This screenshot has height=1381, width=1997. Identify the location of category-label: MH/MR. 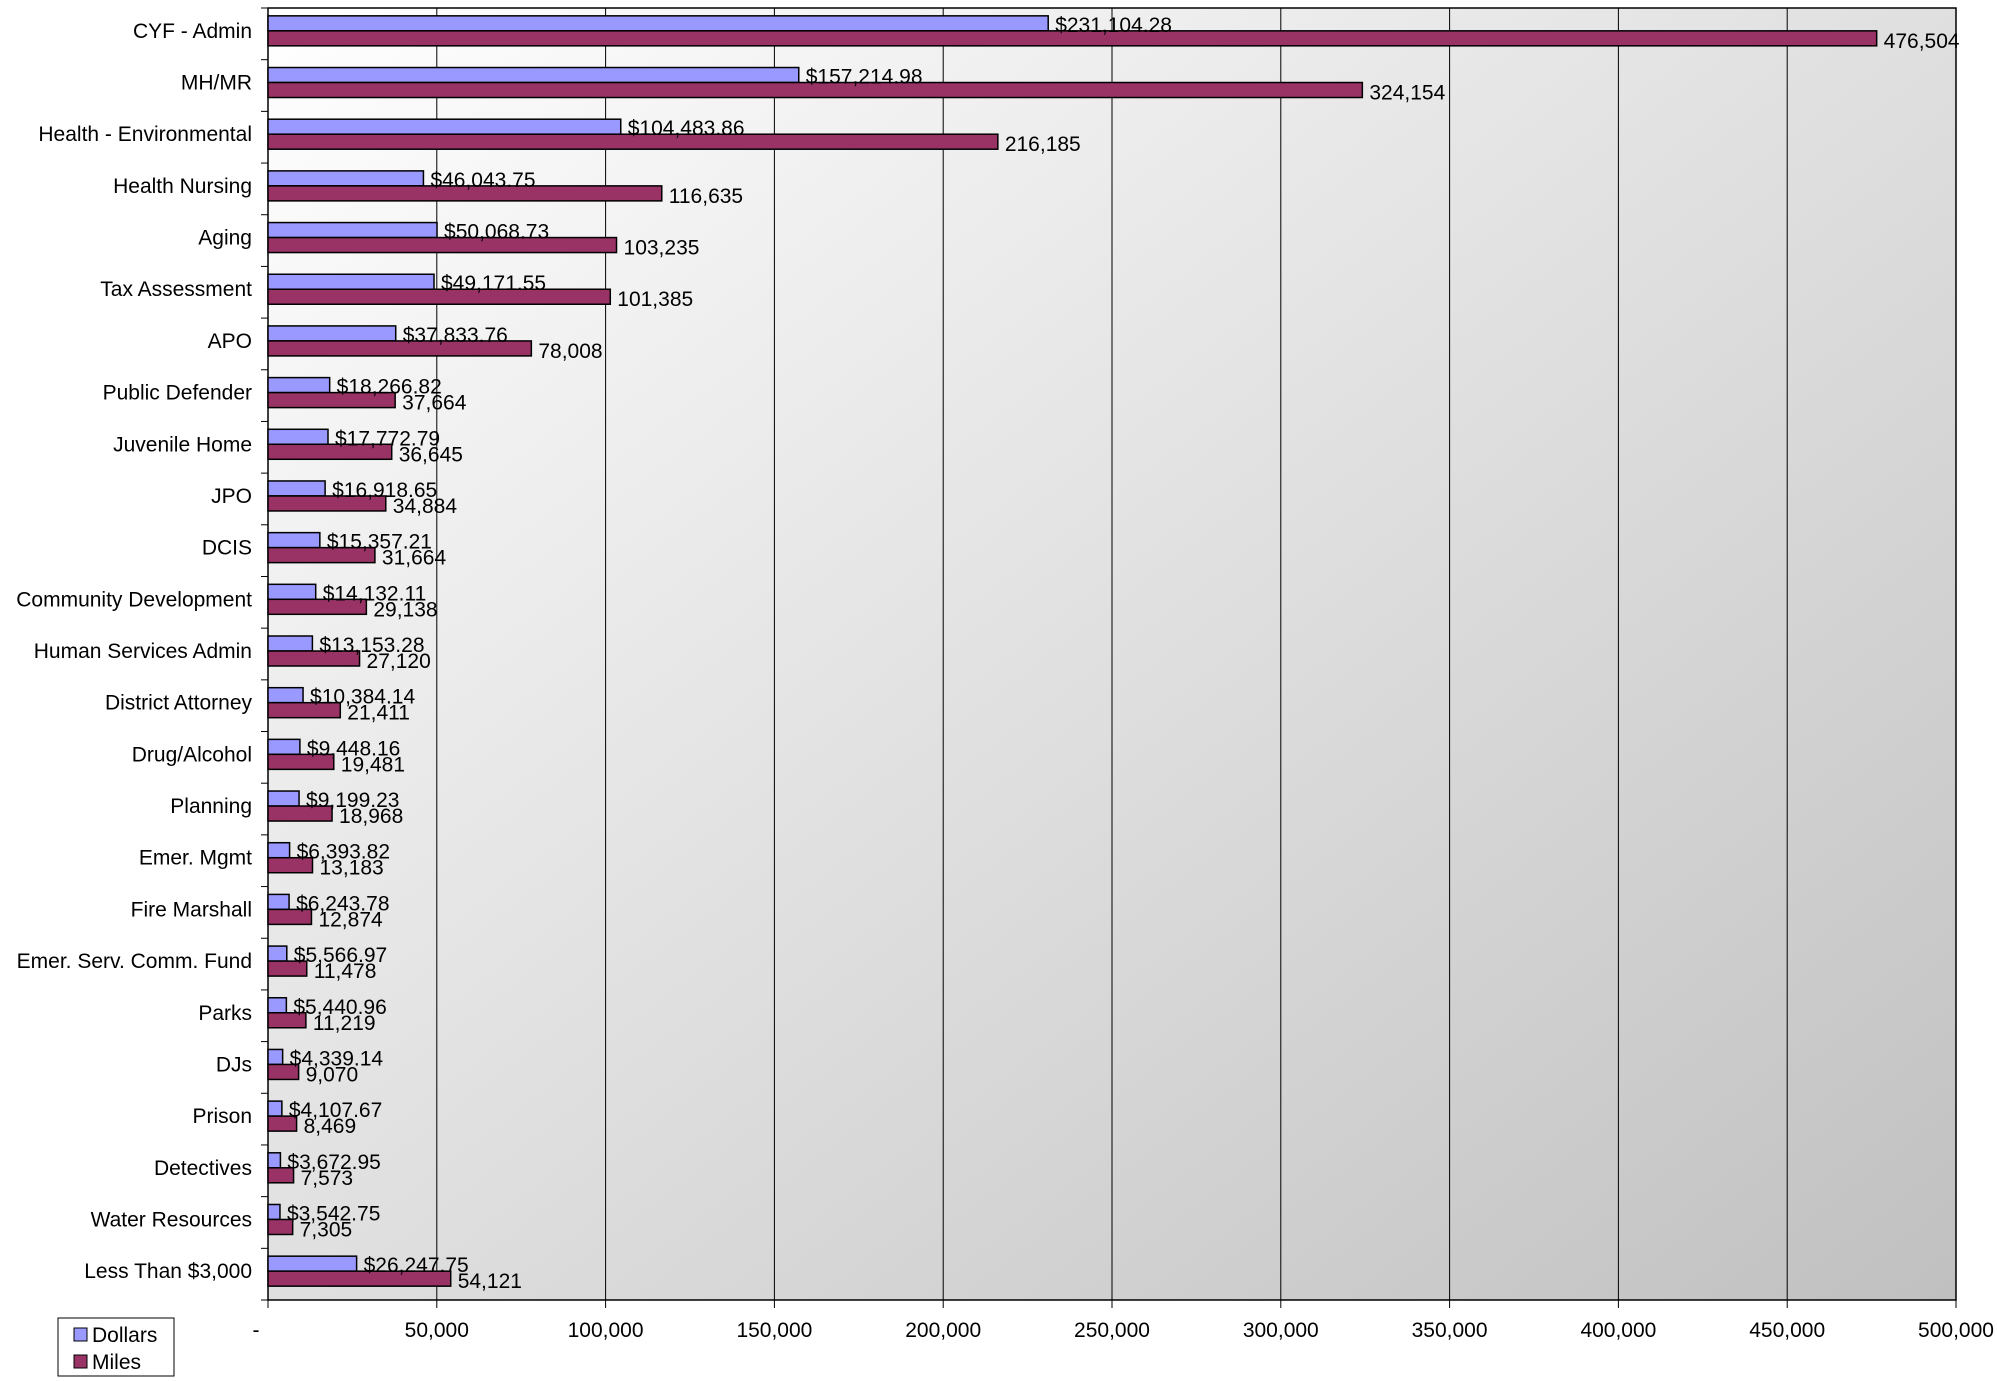
(216, 83).